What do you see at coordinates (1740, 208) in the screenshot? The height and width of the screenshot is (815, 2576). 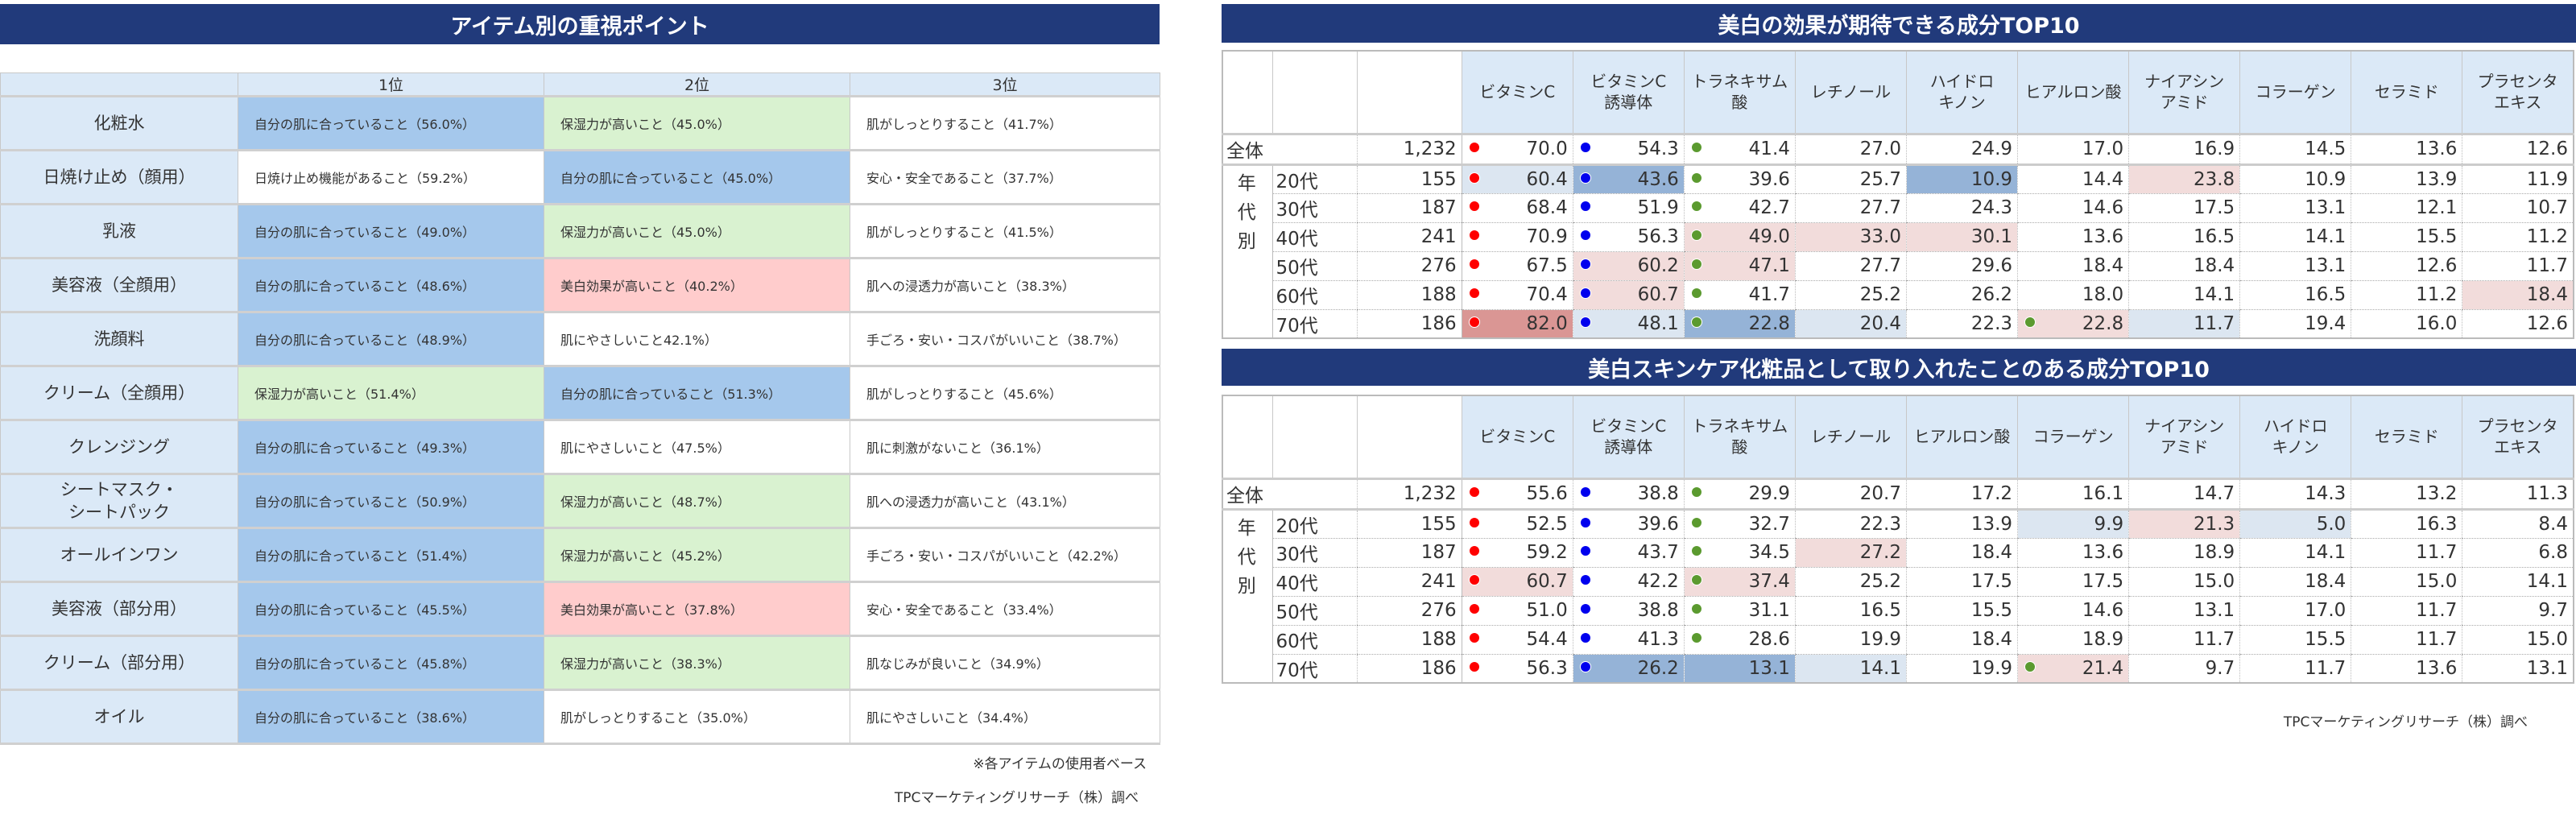 I see `value-cell: 42.7` at bounding box center [1740, 208].